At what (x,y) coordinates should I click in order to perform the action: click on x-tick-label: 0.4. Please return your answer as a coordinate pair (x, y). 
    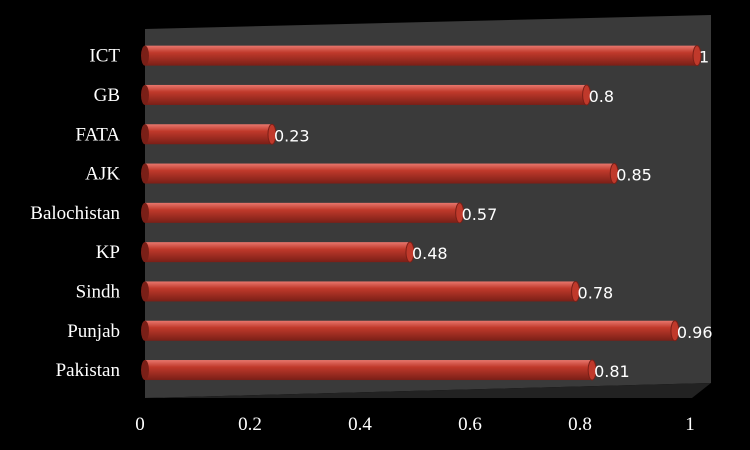
    Looking at the image, I should click on (360, 424).